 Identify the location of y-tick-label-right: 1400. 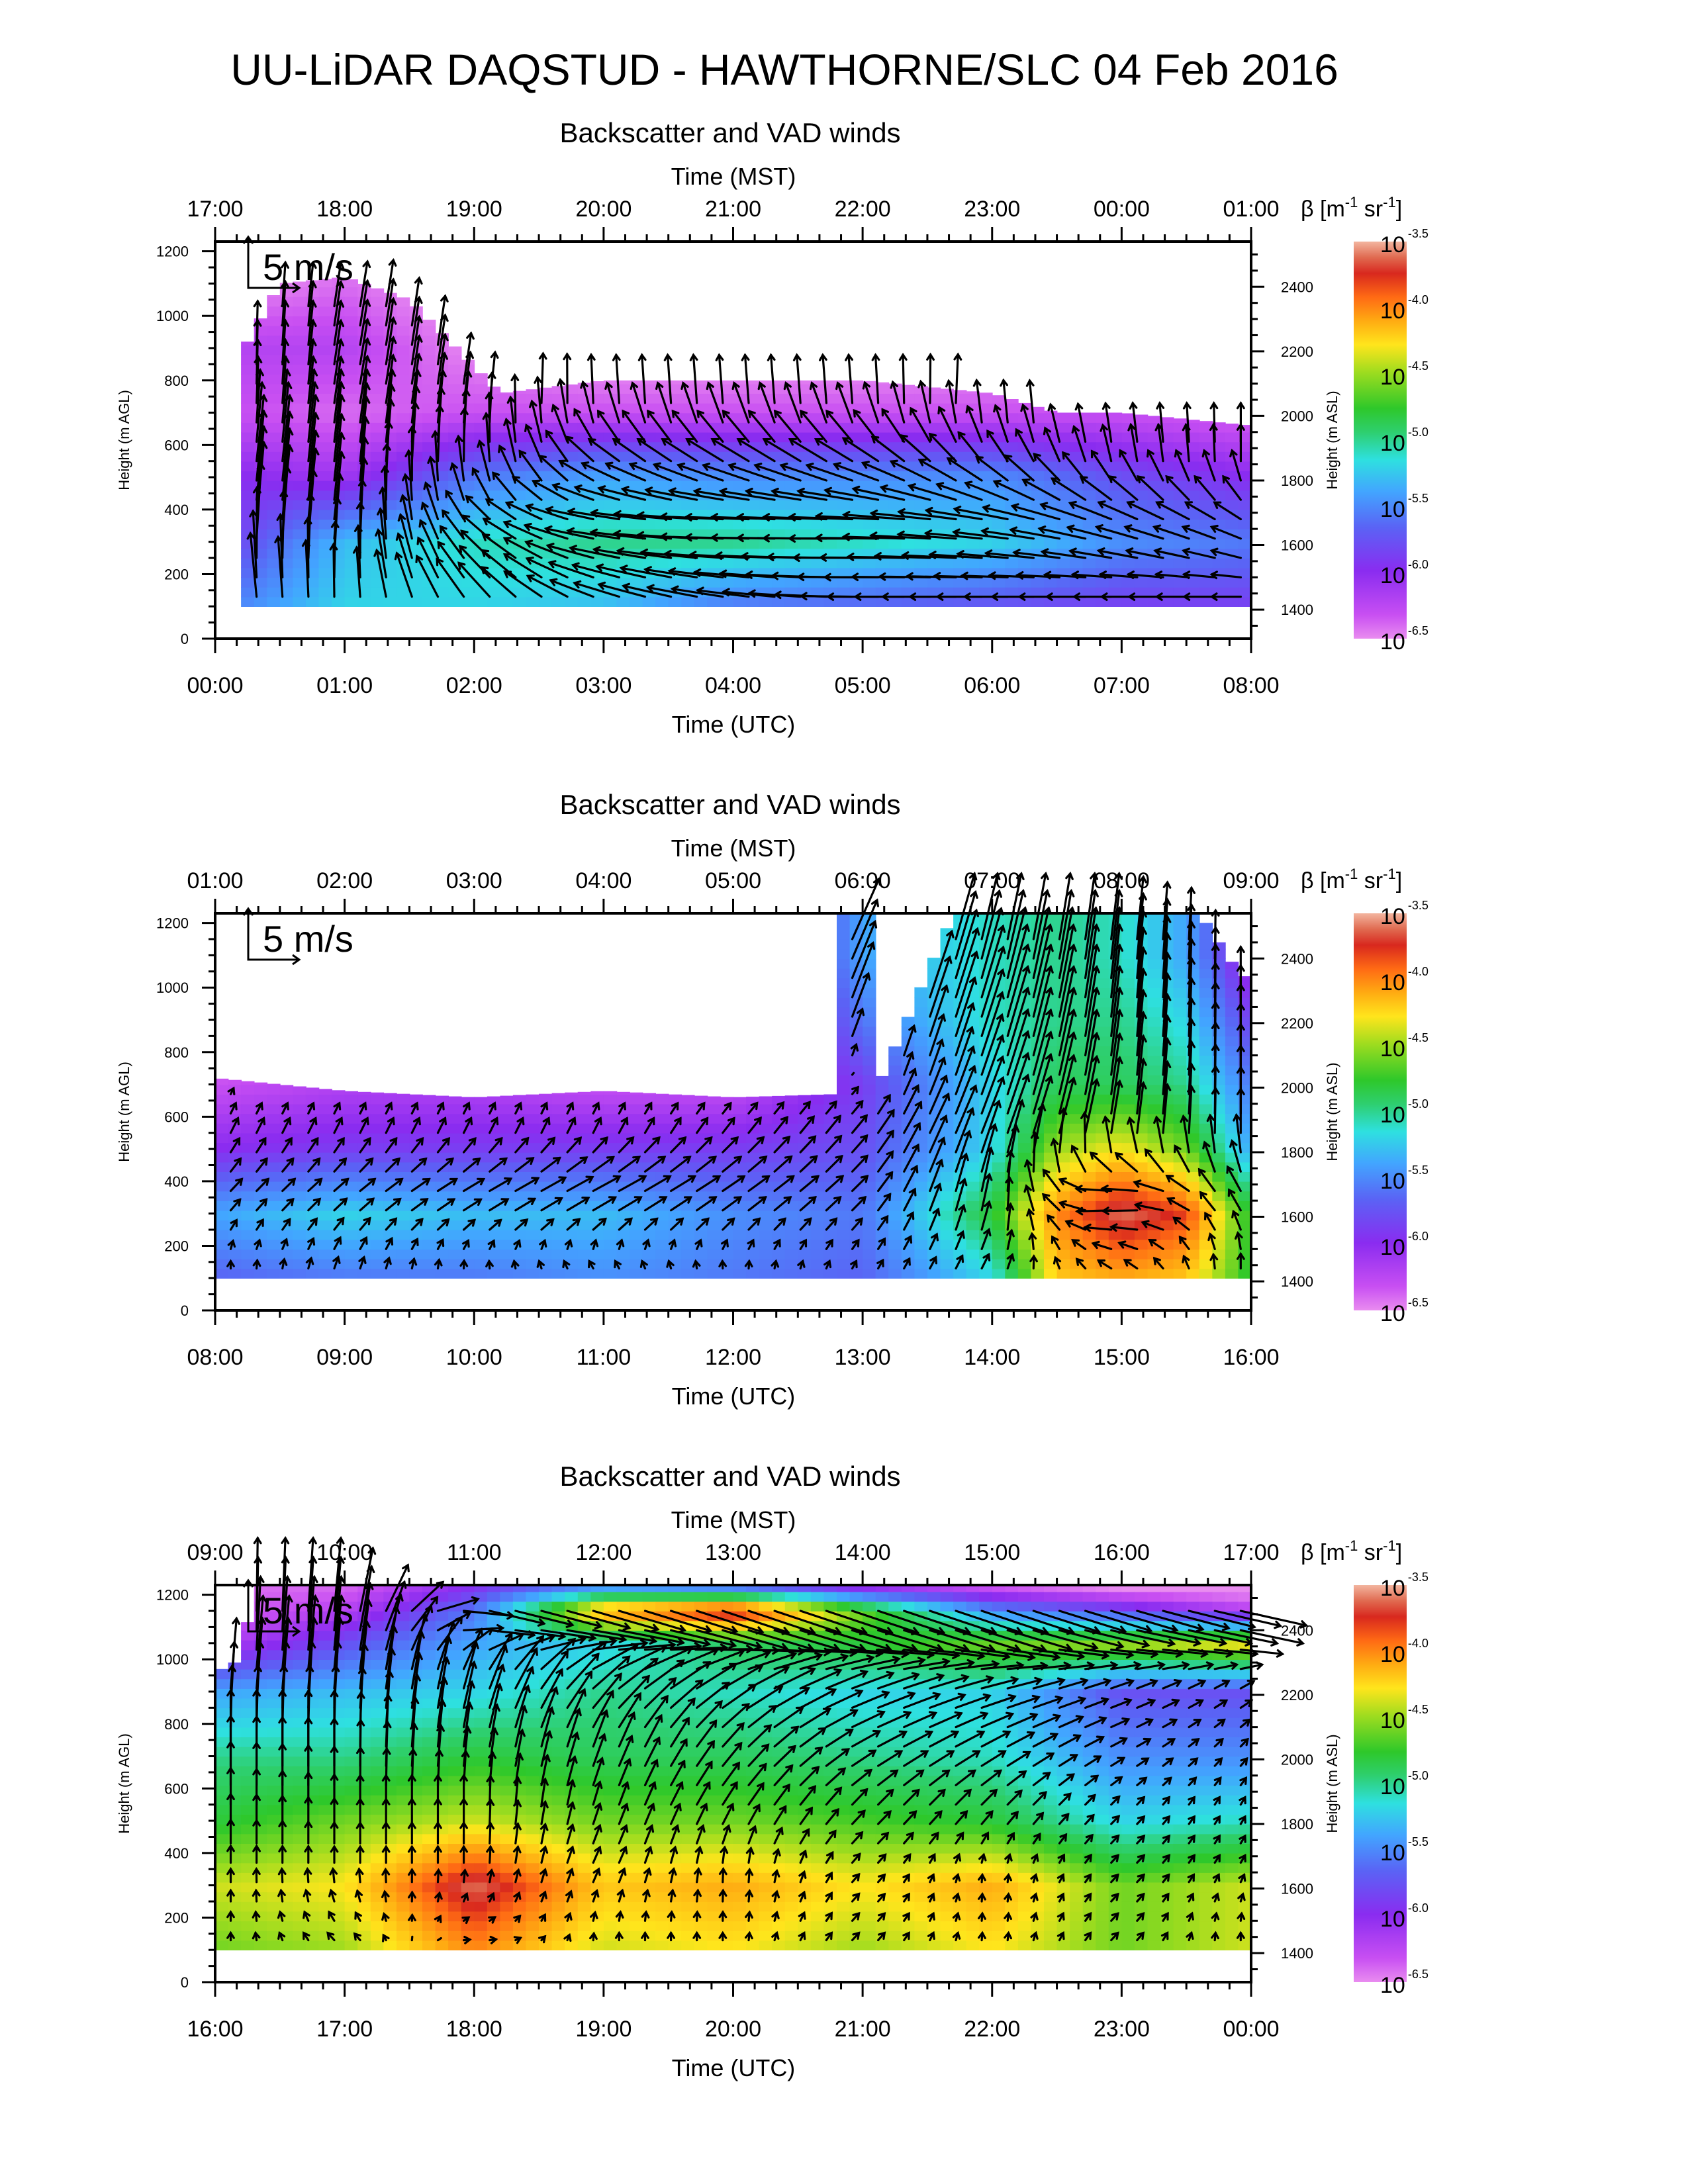
(1297, 610).